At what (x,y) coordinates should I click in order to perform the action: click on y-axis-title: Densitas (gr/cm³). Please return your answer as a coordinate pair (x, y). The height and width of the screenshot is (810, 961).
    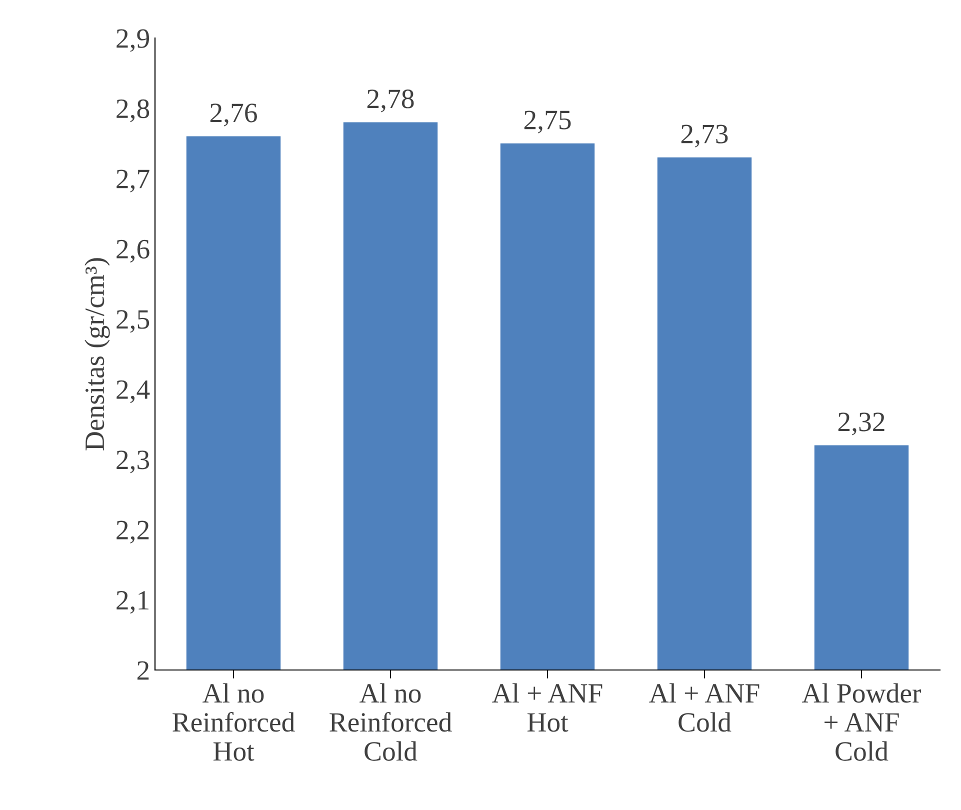
    Looking at the image, I should click on (97, 354).